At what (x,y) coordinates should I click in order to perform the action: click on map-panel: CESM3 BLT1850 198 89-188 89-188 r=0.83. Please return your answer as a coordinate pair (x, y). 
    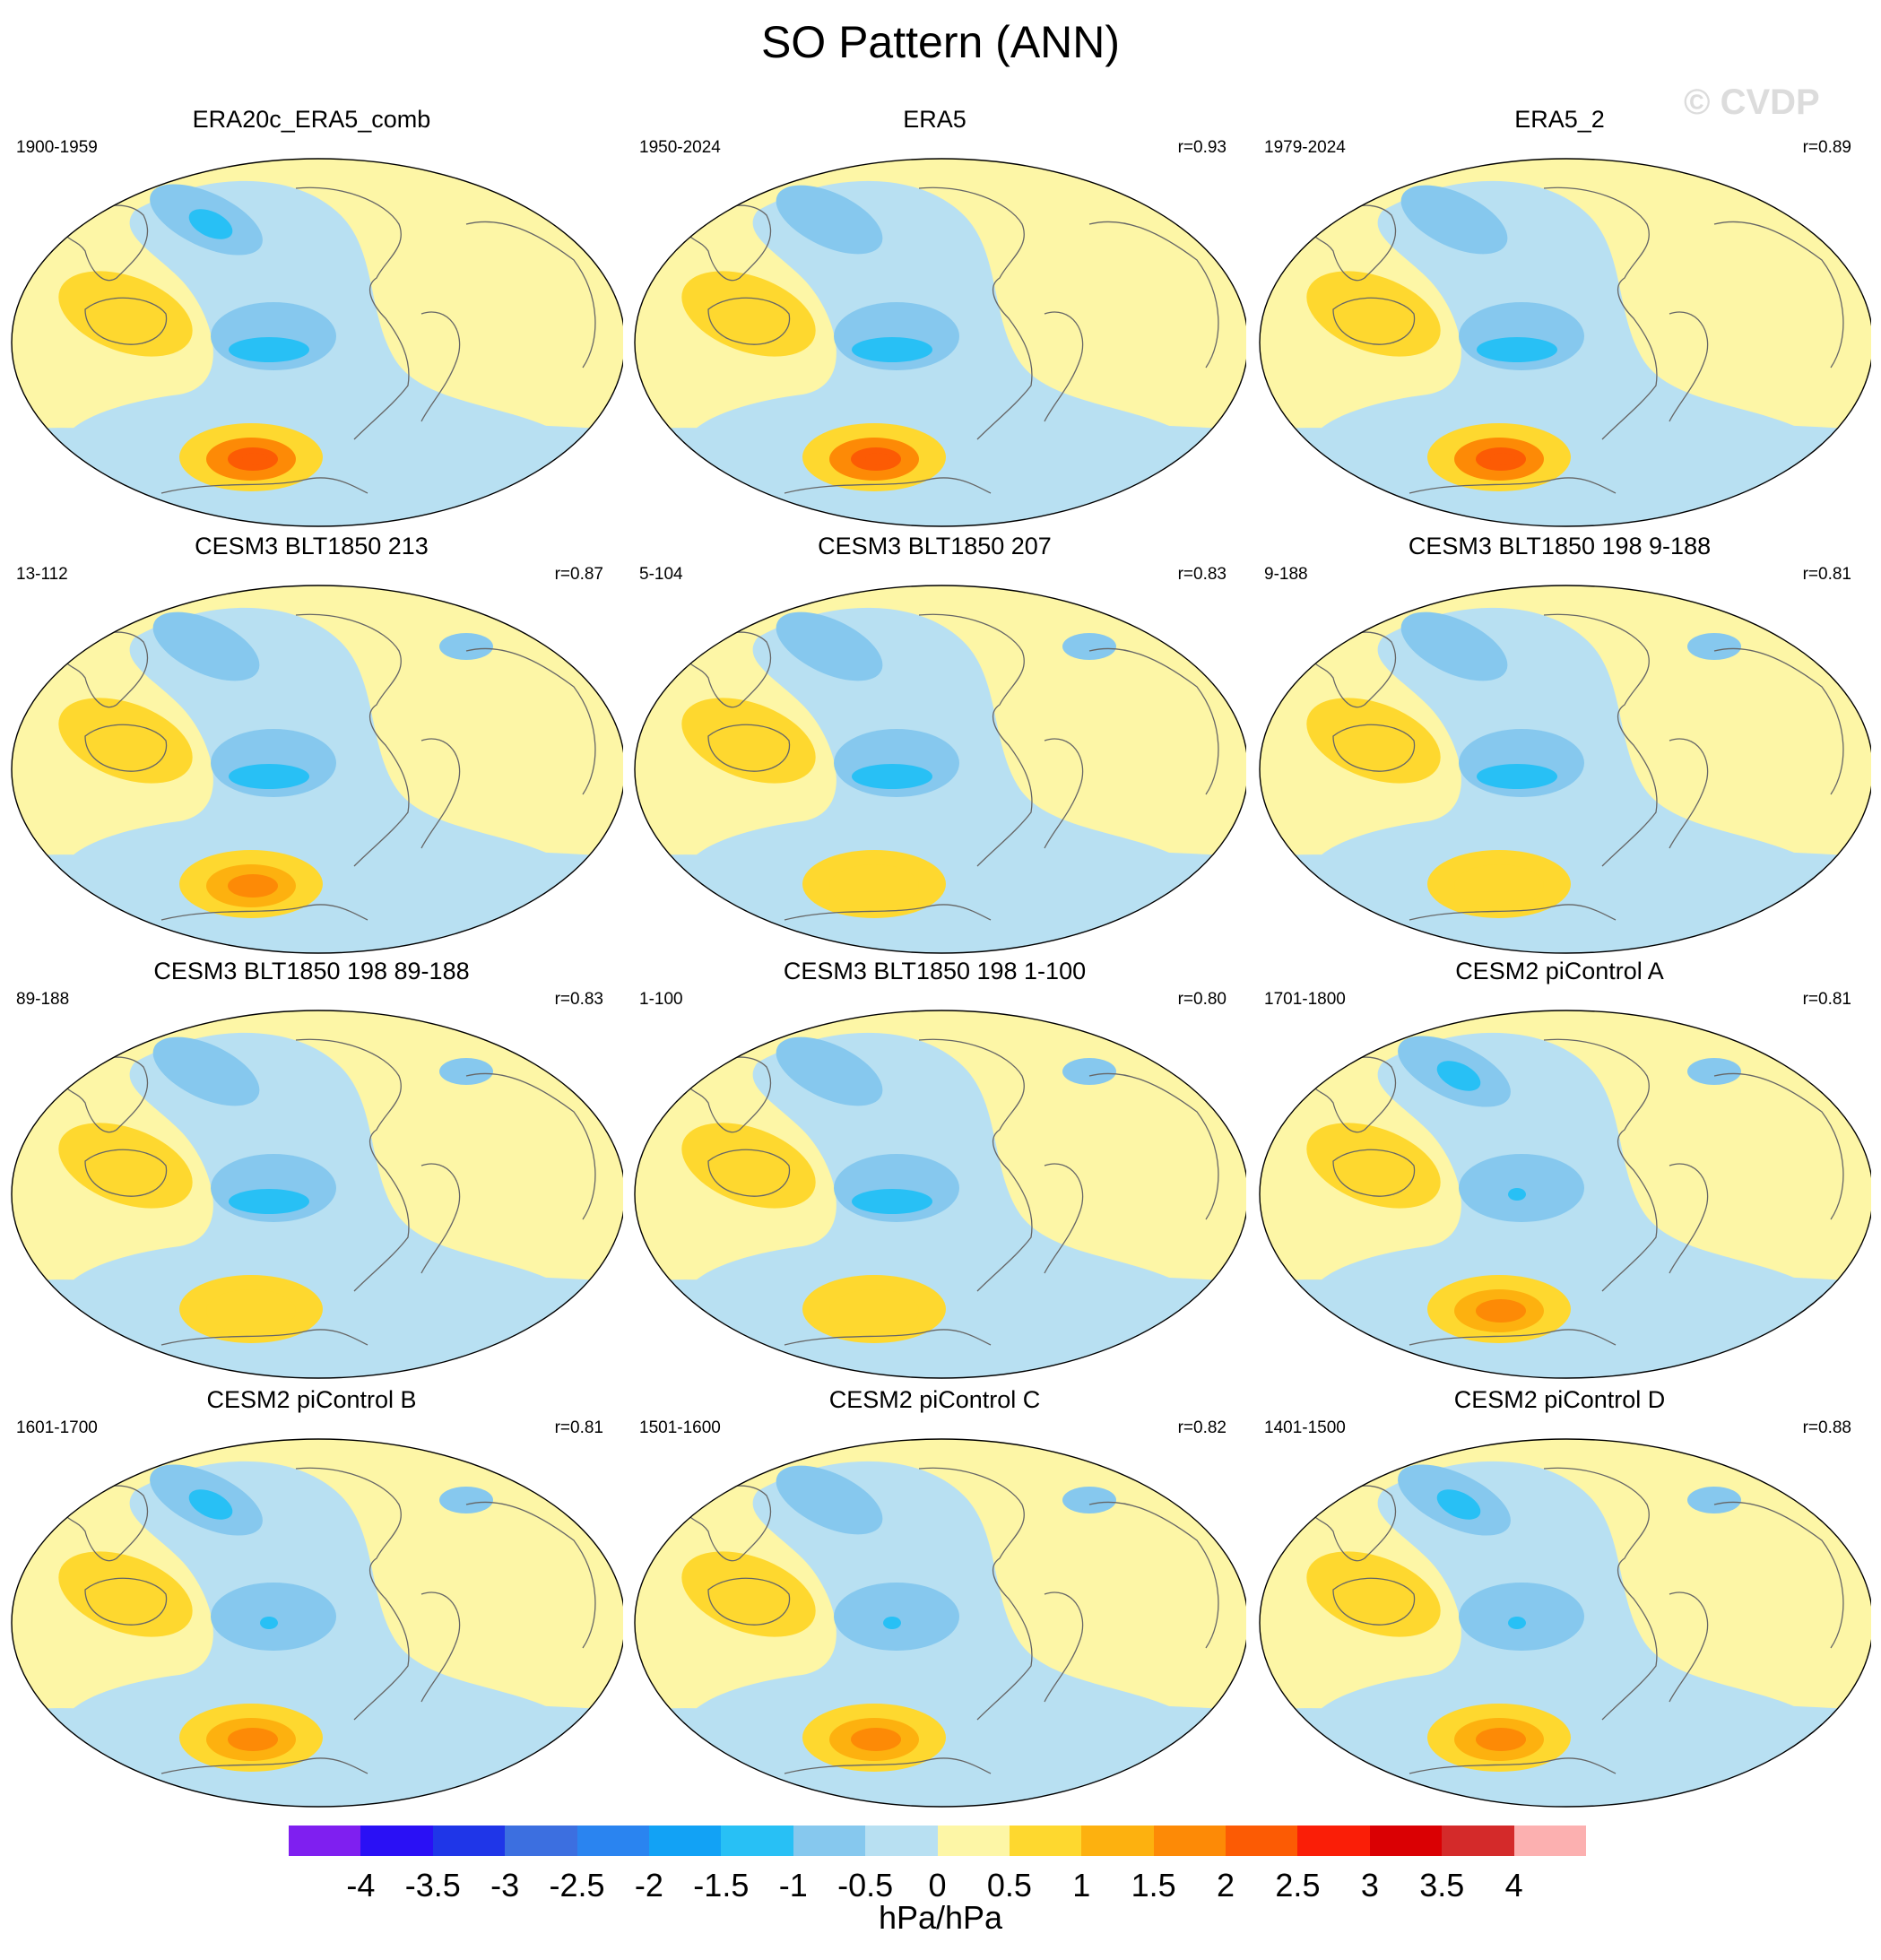
    Looking at the image, I should click on (311, 1168).